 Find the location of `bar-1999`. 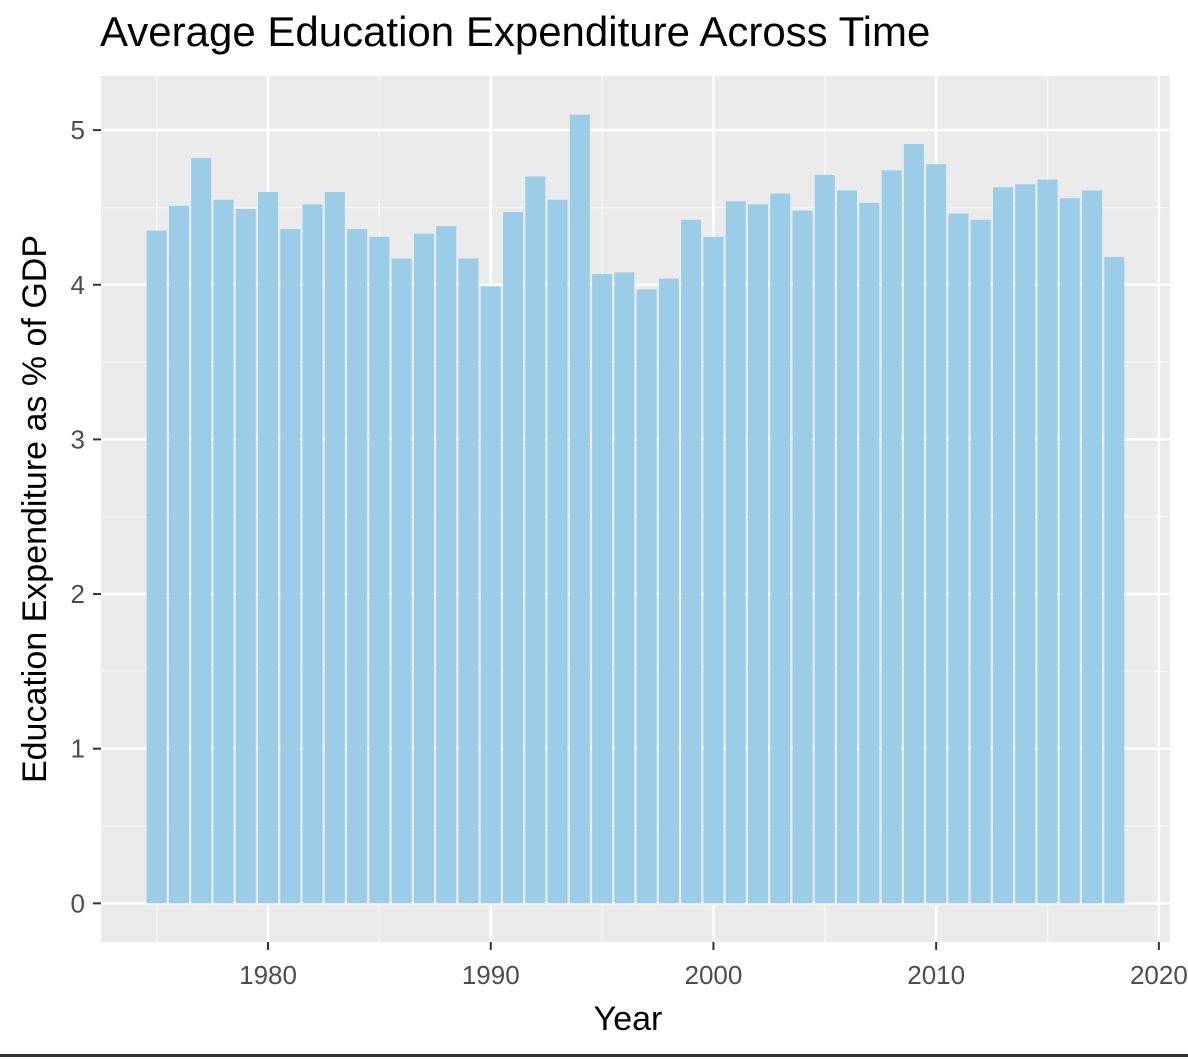

bar-1999 is located at coordinates (691, 561).